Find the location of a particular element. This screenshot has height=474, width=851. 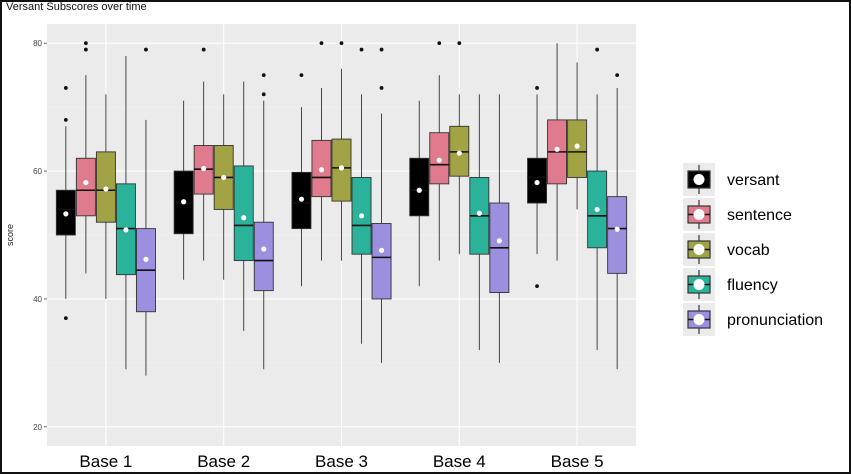

y-axis-label: score is located at coordinates (10, 235).